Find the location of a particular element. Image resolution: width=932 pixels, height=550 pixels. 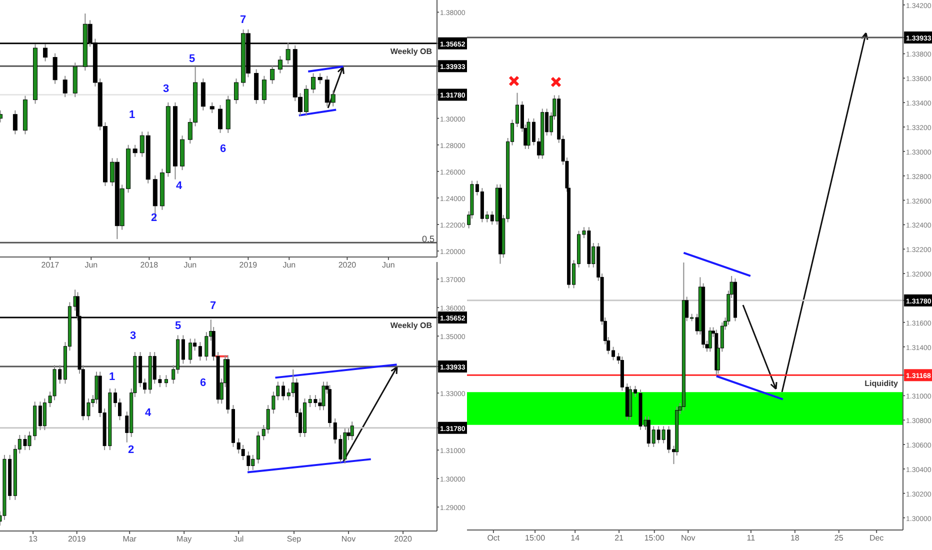

x-tick-label: 14 is located at coordinates (575, 538).